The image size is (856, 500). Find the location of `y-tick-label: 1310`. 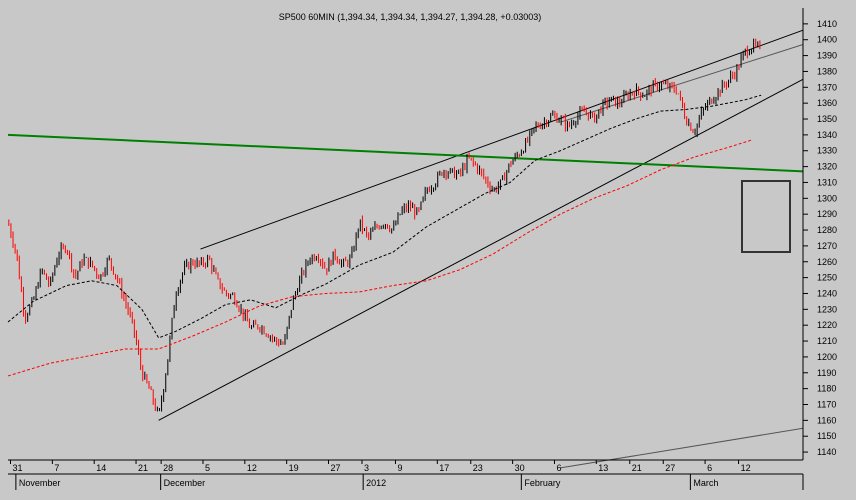

y-tick-label: 1310 is located at coordinates (827, 182).